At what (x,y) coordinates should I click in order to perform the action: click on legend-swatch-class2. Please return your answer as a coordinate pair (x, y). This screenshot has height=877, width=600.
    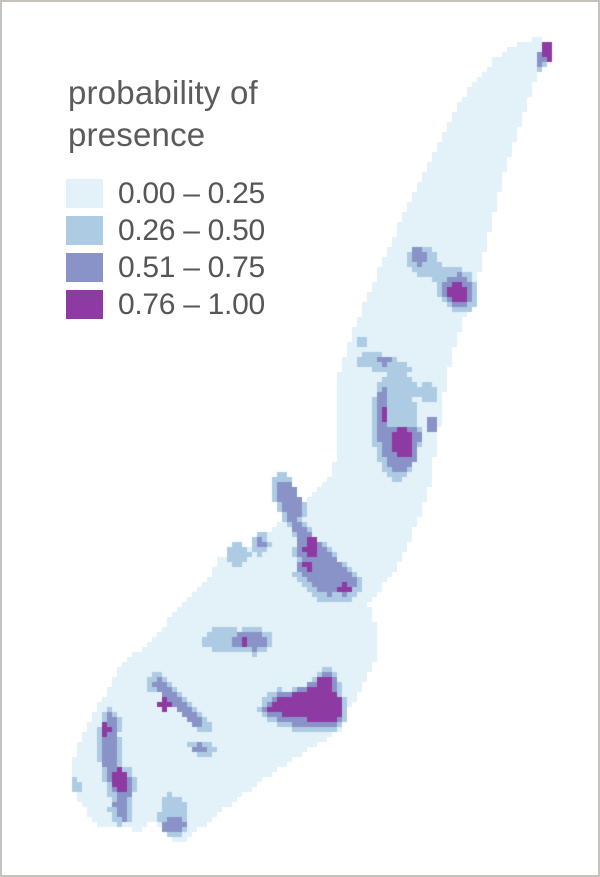
    Looking at the image, I should click on (84, 230).